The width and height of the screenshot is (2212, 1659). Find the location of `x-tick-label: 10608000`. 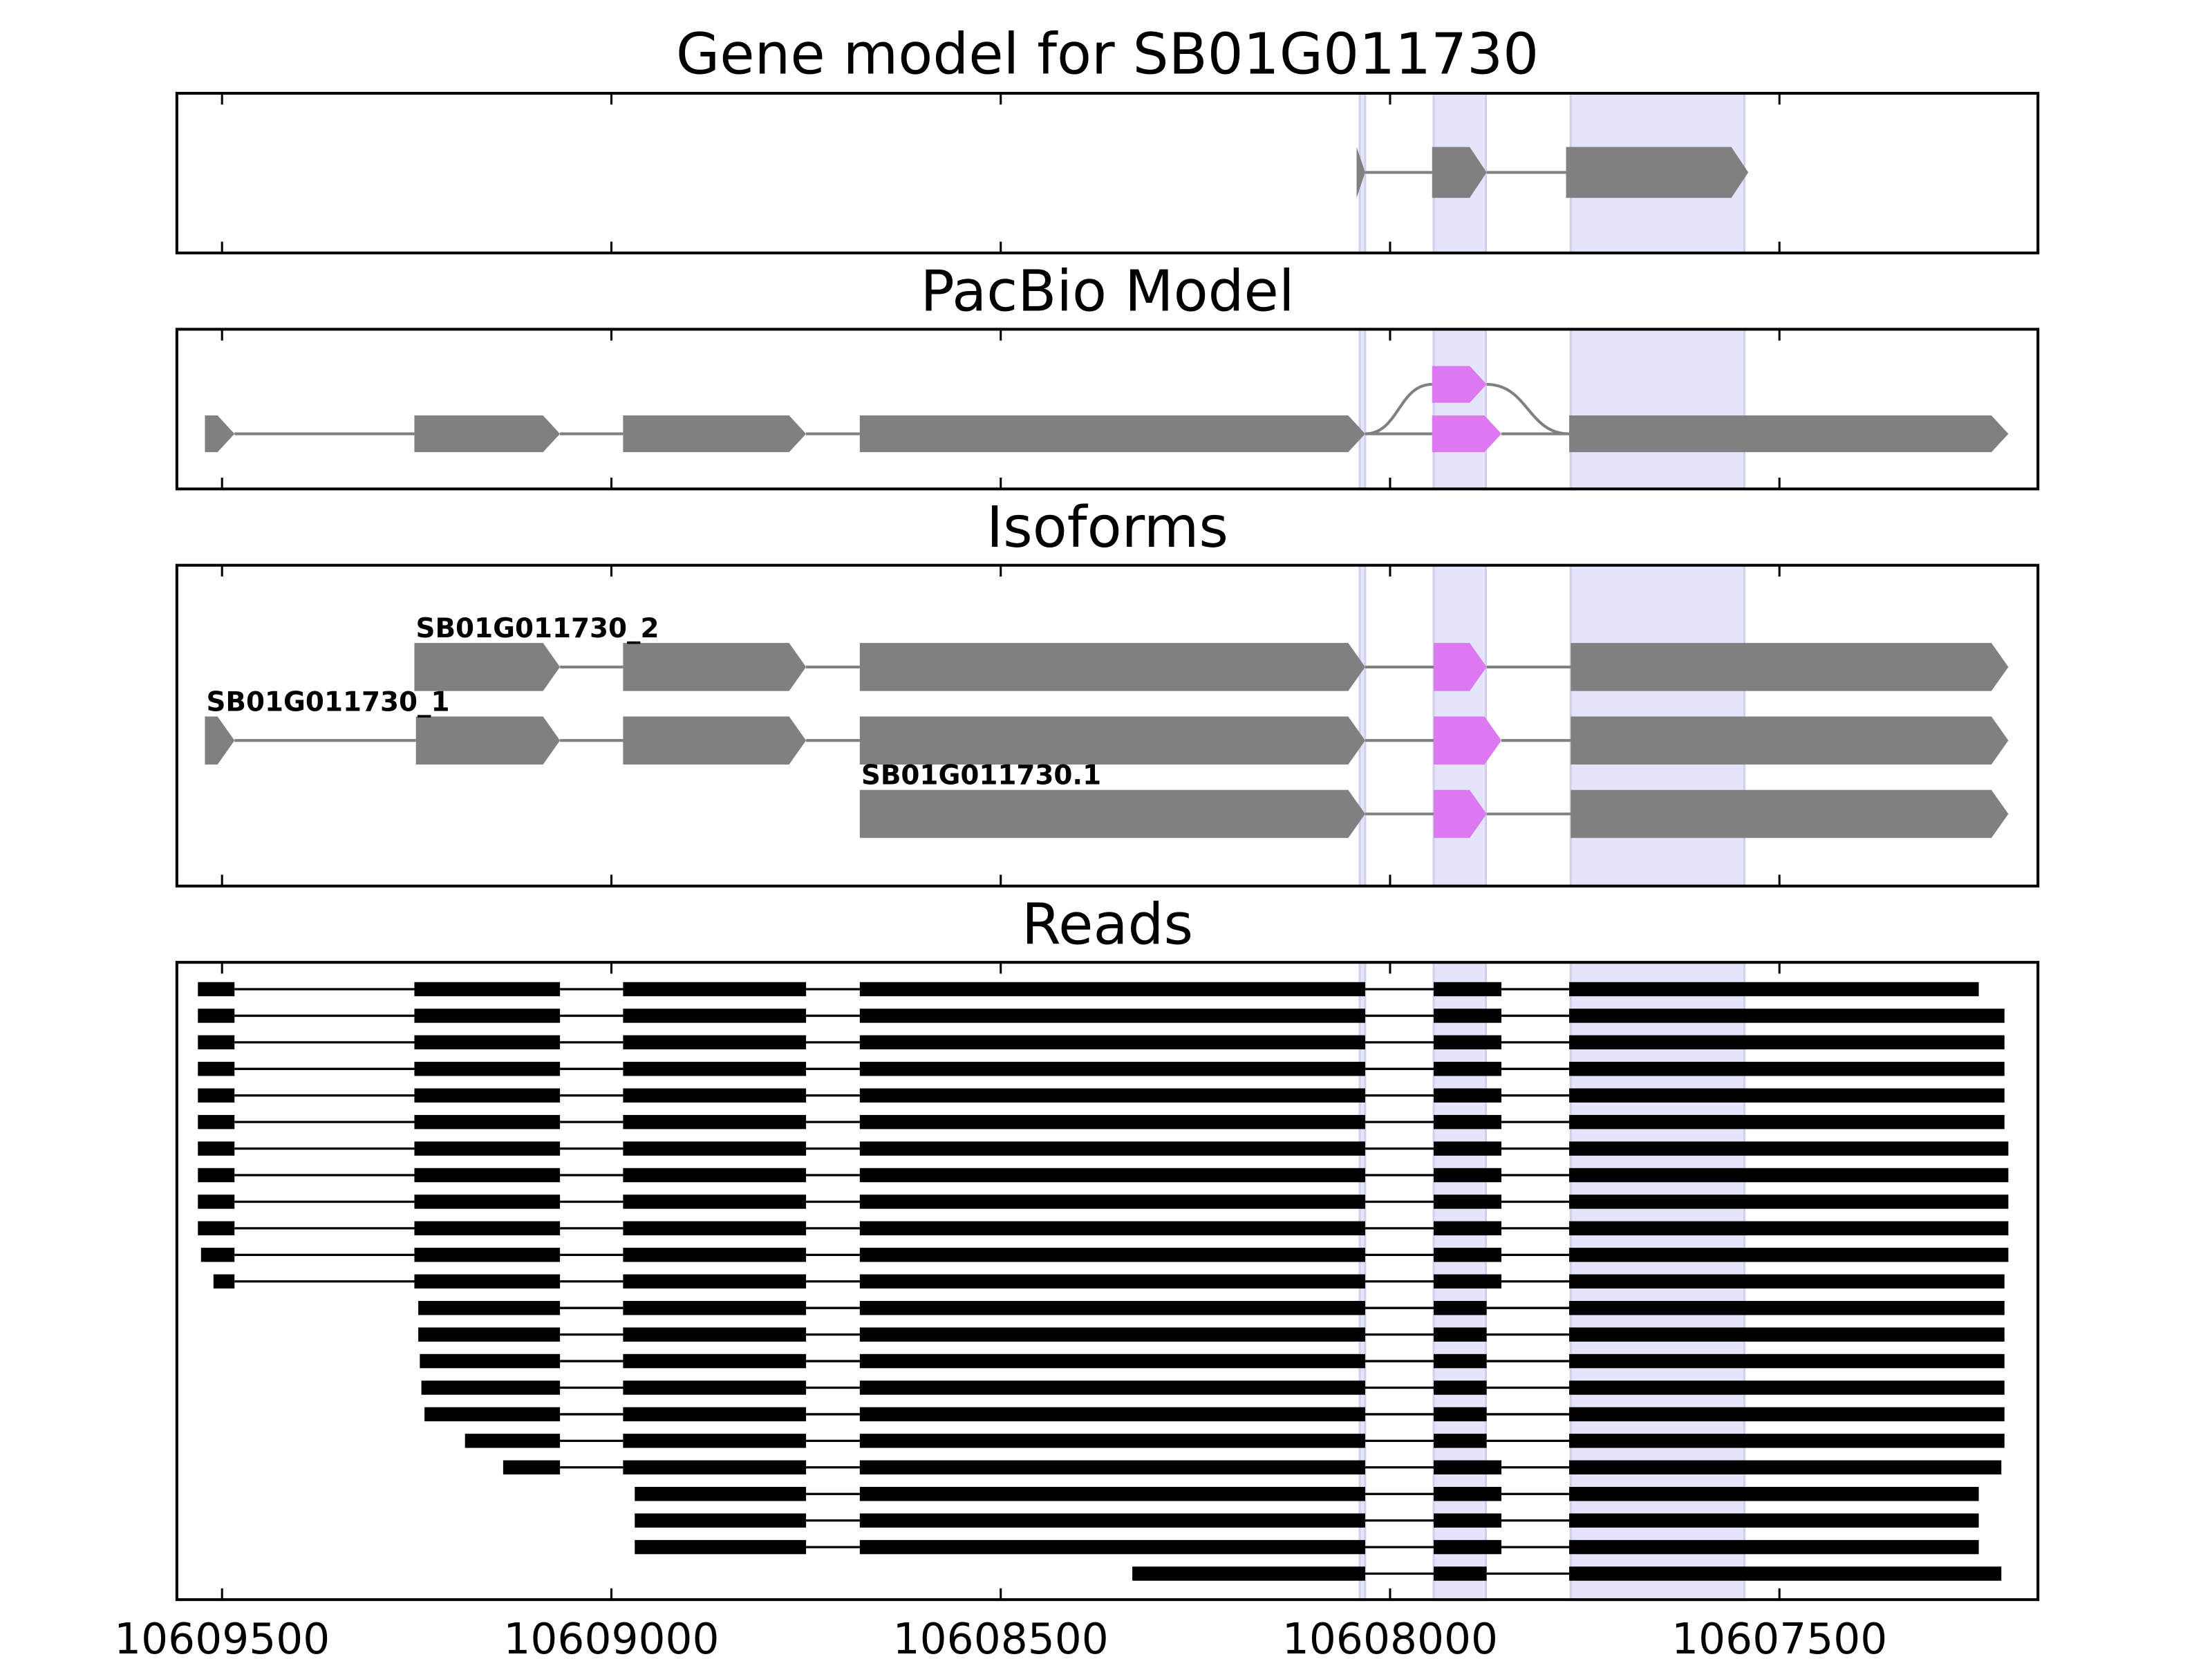

x-tick-label: 10608000 is located at coordinates (1390, 1637).